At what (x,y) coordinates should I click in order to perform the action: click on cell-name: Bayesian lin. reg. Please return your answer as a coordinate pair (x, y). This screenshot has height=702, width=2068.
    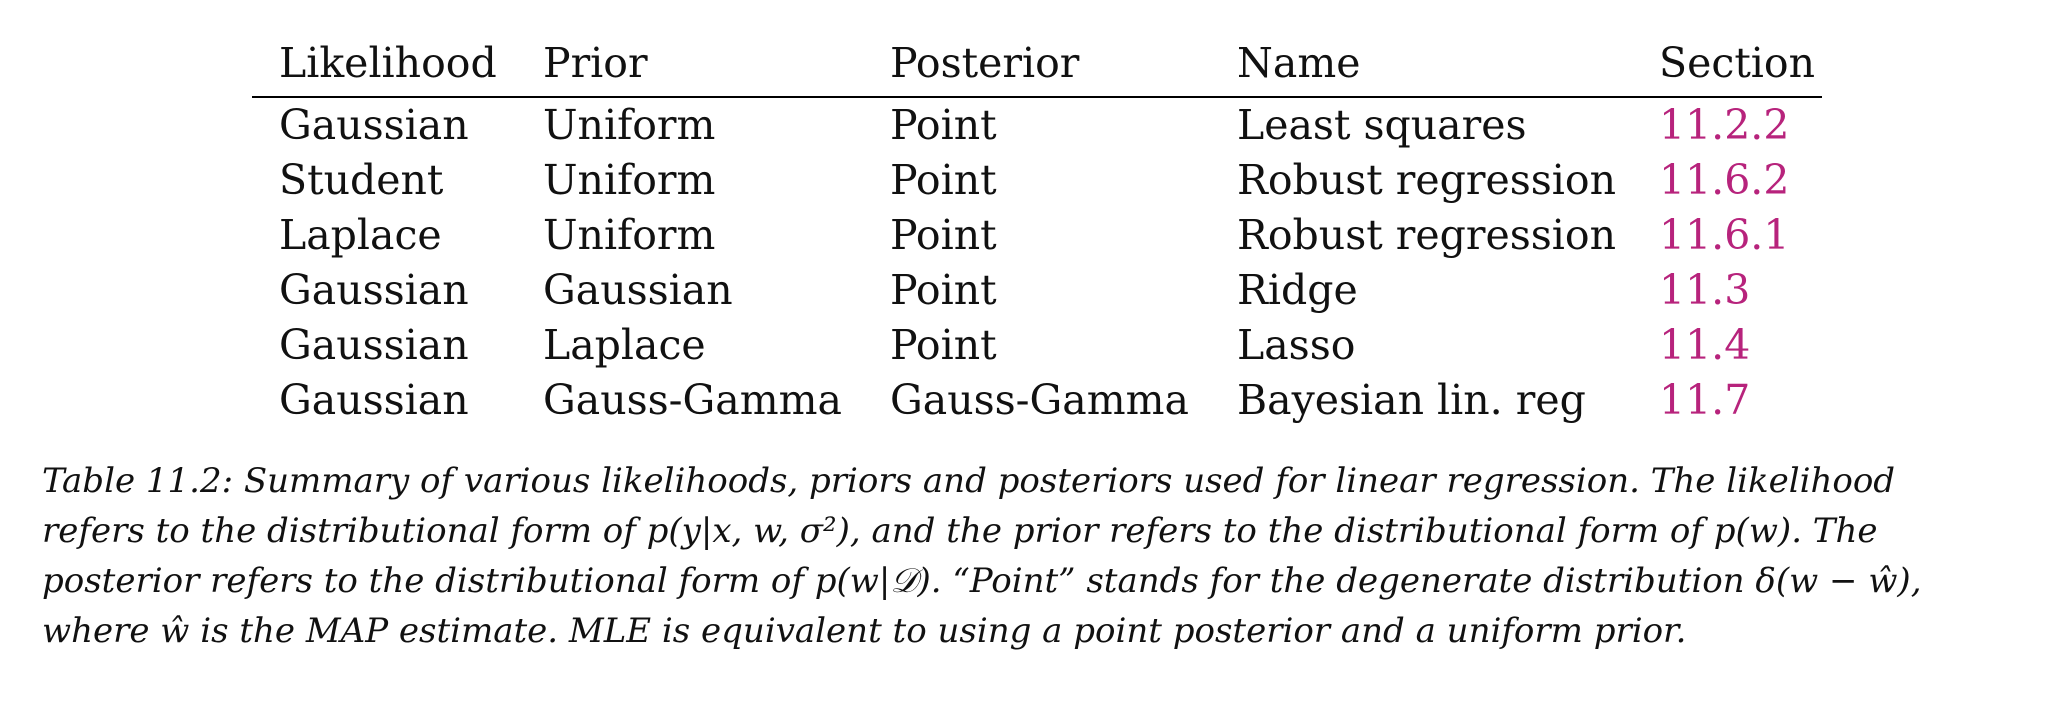
    Looking at the image, I should click on (1411, 400).